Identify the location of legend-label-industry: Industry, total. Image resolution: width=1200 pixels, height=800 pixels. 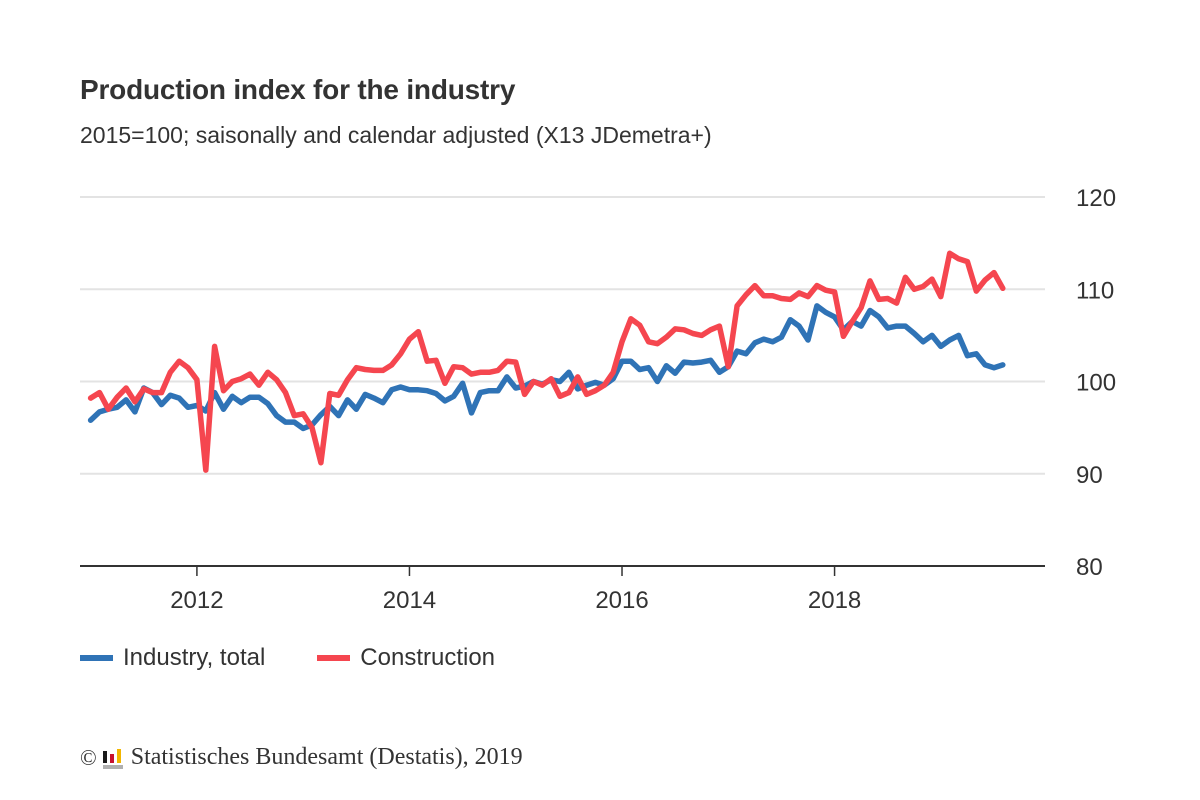
(194, 657).